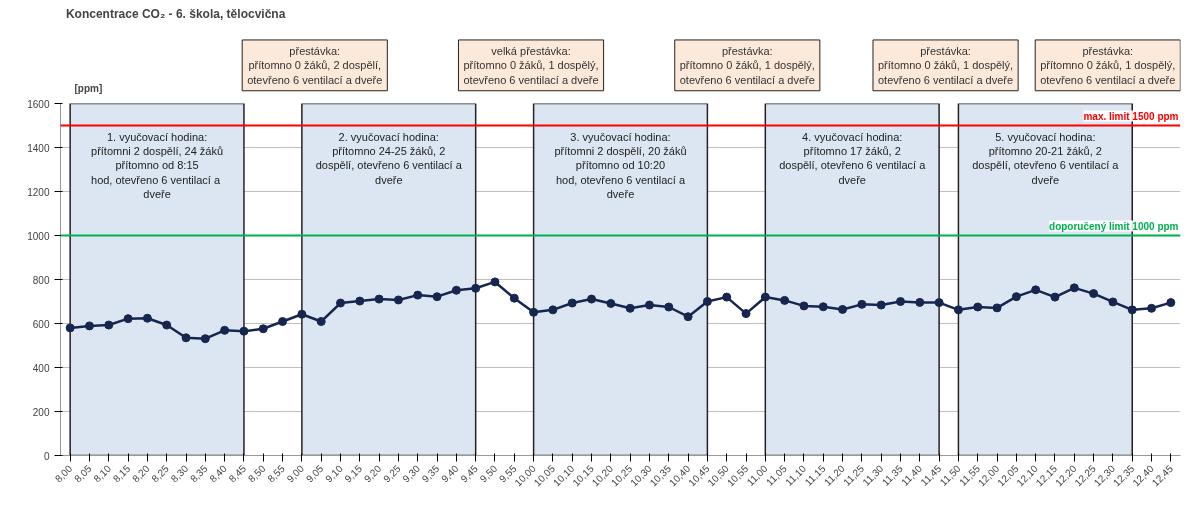  What do you see at coordinates (38, 192) in the screenshot?
I see `y-tick-label: 1200` at bounding box center [38, 192].